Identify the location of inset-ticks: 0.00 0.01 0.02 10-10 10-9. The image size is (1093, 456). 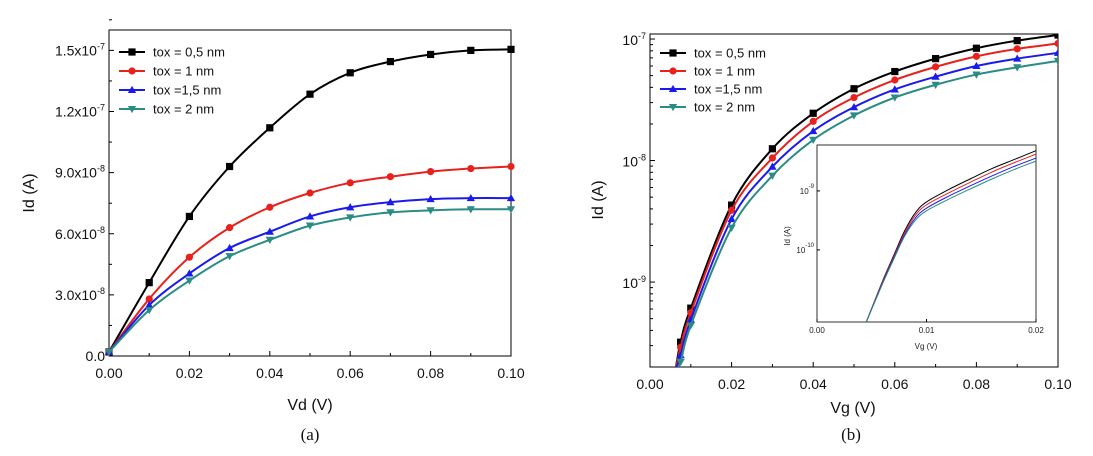
(920, 259).